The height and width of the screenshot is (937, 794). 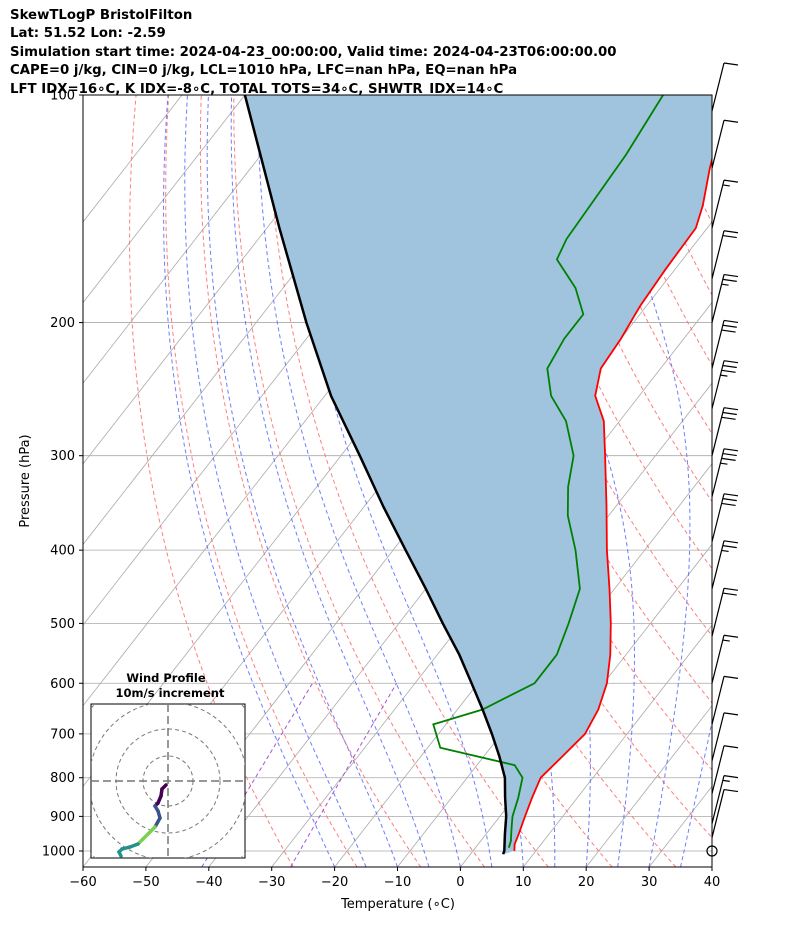 What do you see at coordinates (120, 854) in the screenshot?
I see `hodograph-trace-segment` at bounding box center [120, 854].